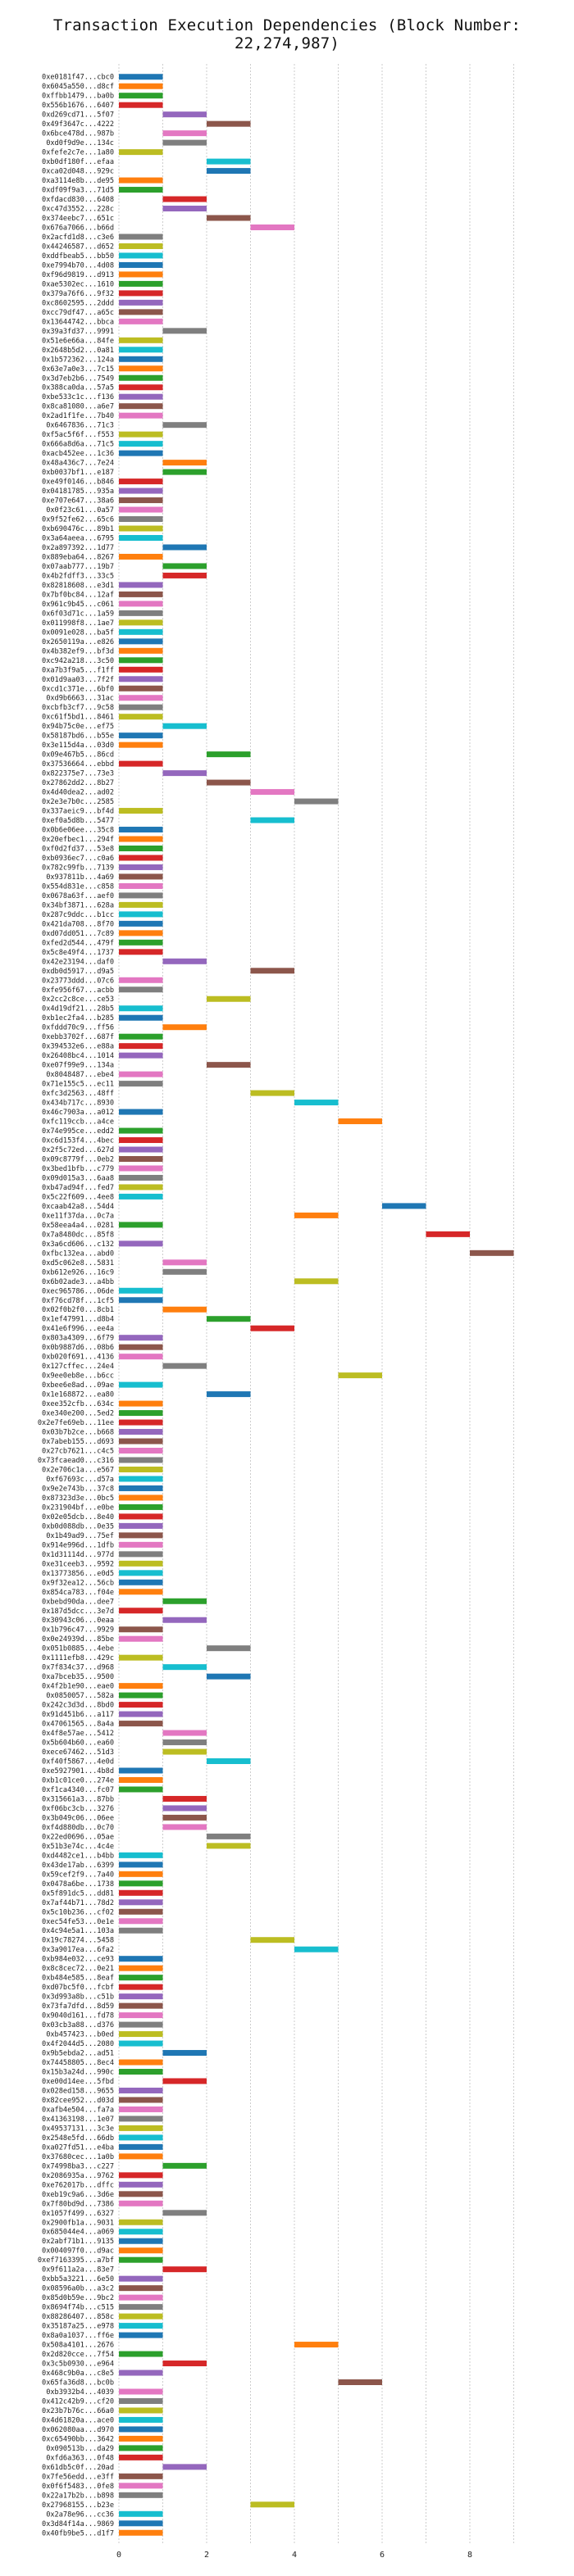  Describe the element at coordinates (78, 351) in the screenshot. I see `tx-label: 0x2648b5d2...0a81` at that location.